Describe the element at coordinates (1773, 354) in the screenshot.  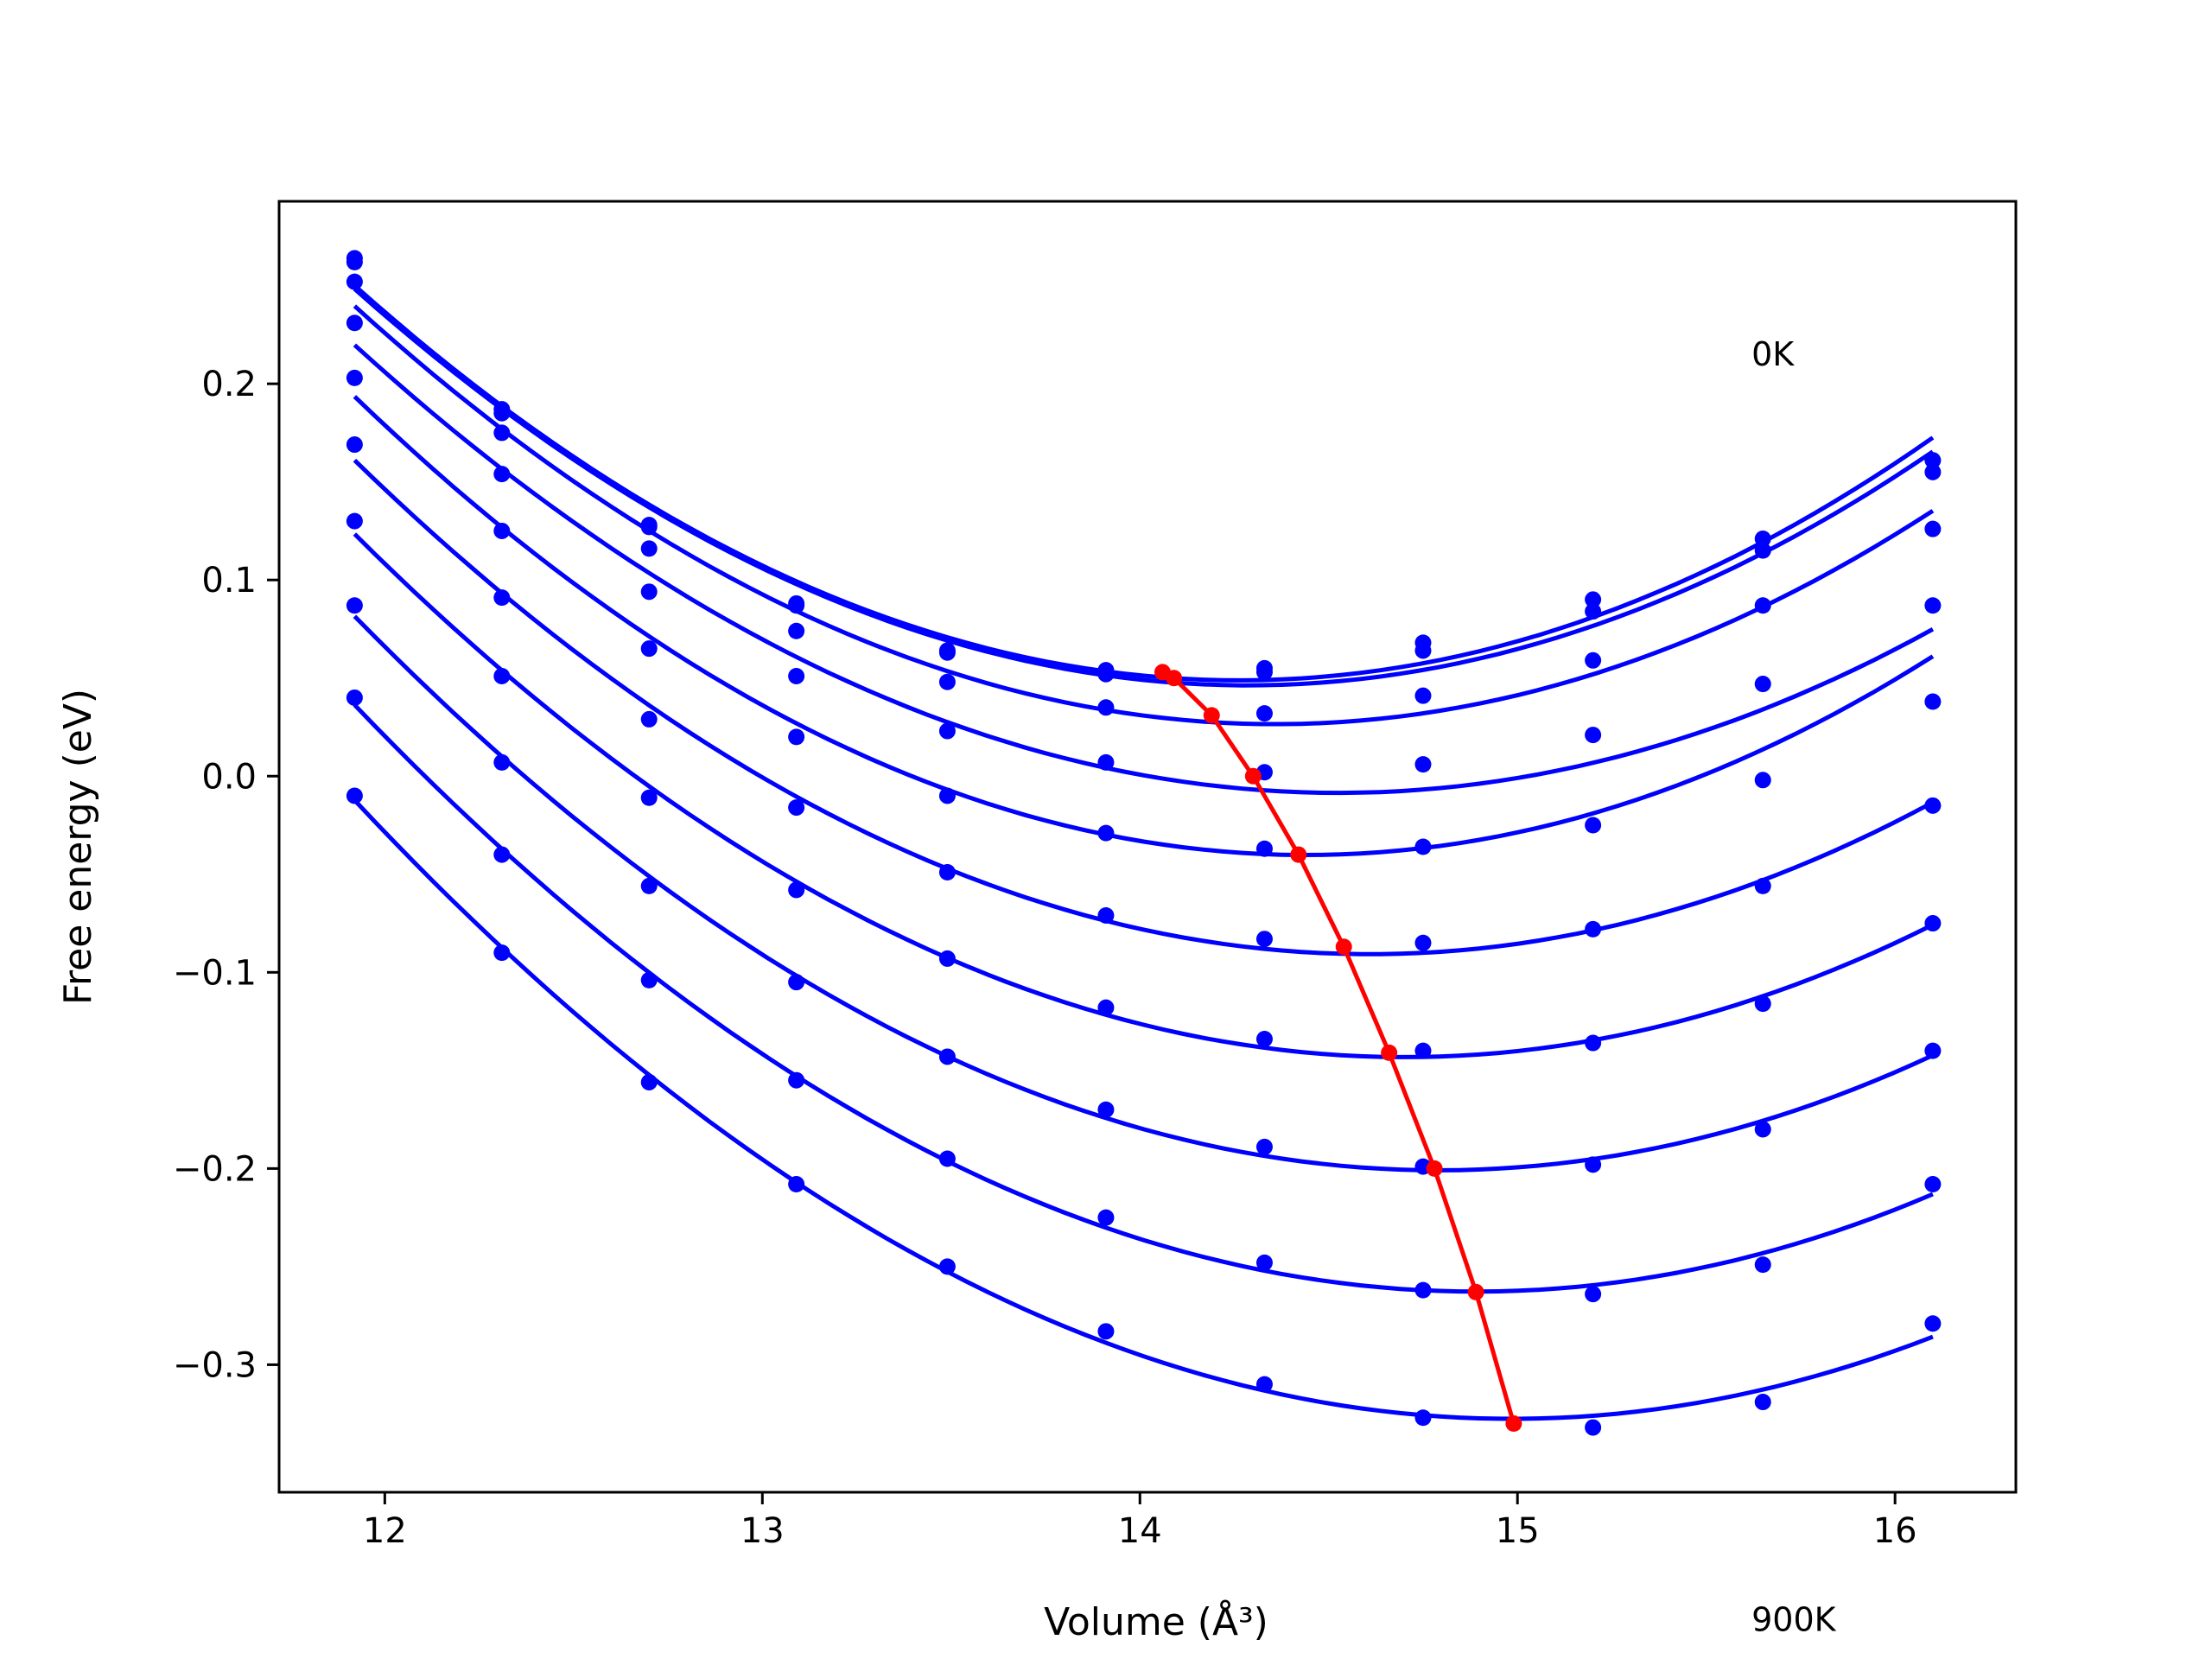
I see `annotation-0k: 0K` at that location.